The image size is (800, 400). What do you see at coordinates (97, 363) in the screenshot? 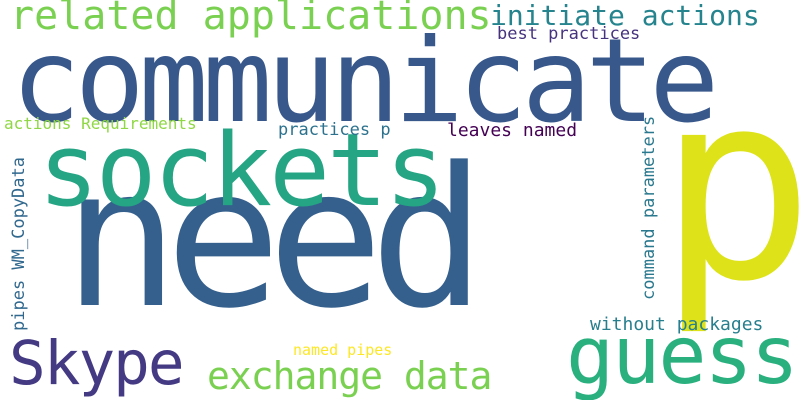
I see `word-skype: Skype` at bounding box center [97, 363].